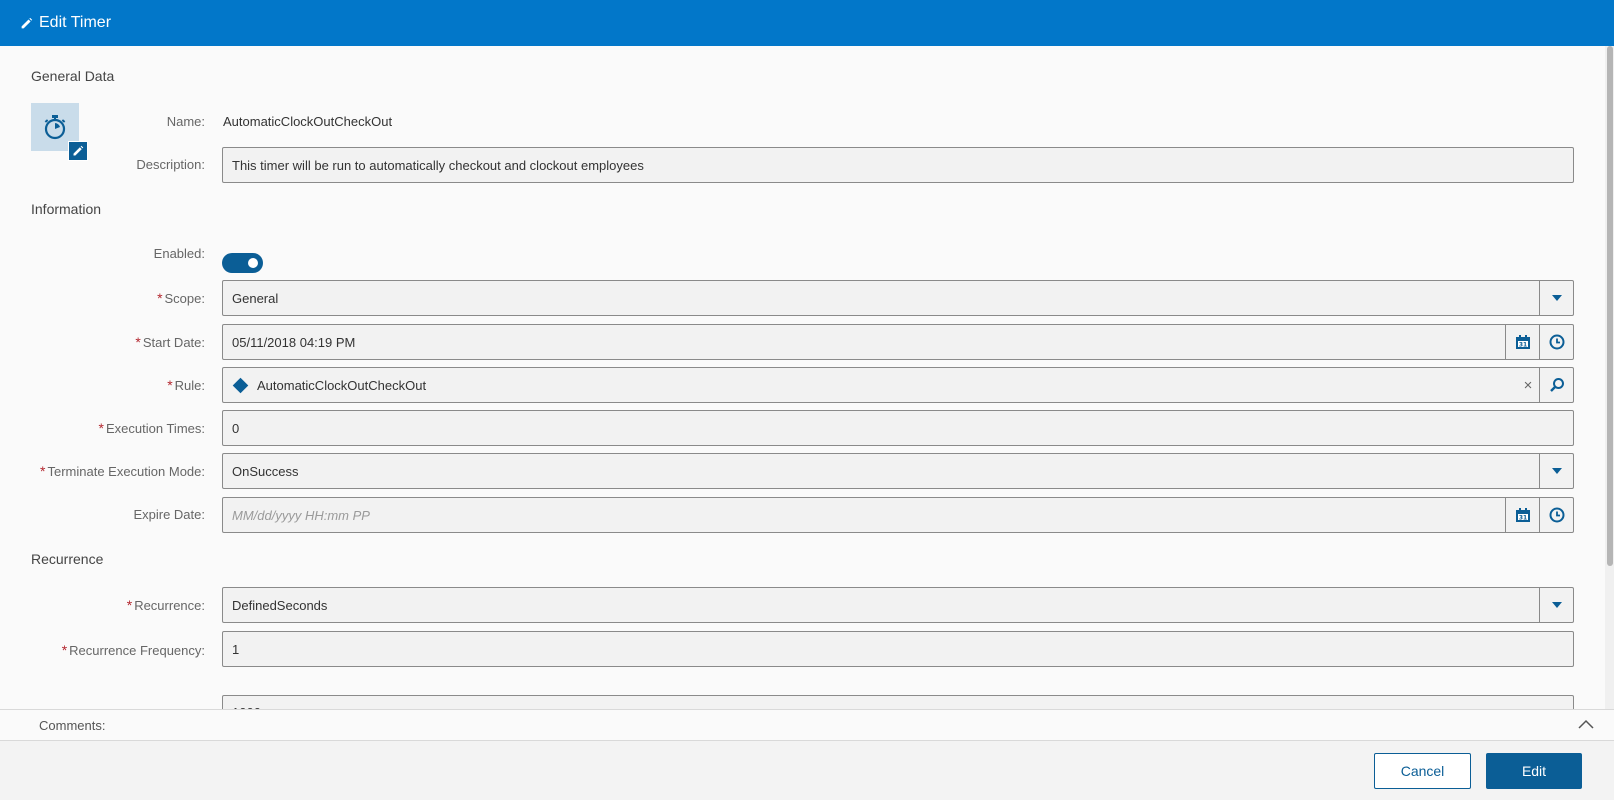 This screenshot has height=800, width=1614. Describe the element at coordinates (122, 471) in the screenshot. I see `terminate-mode-label: * Terminate Execution Mode:` at that location.